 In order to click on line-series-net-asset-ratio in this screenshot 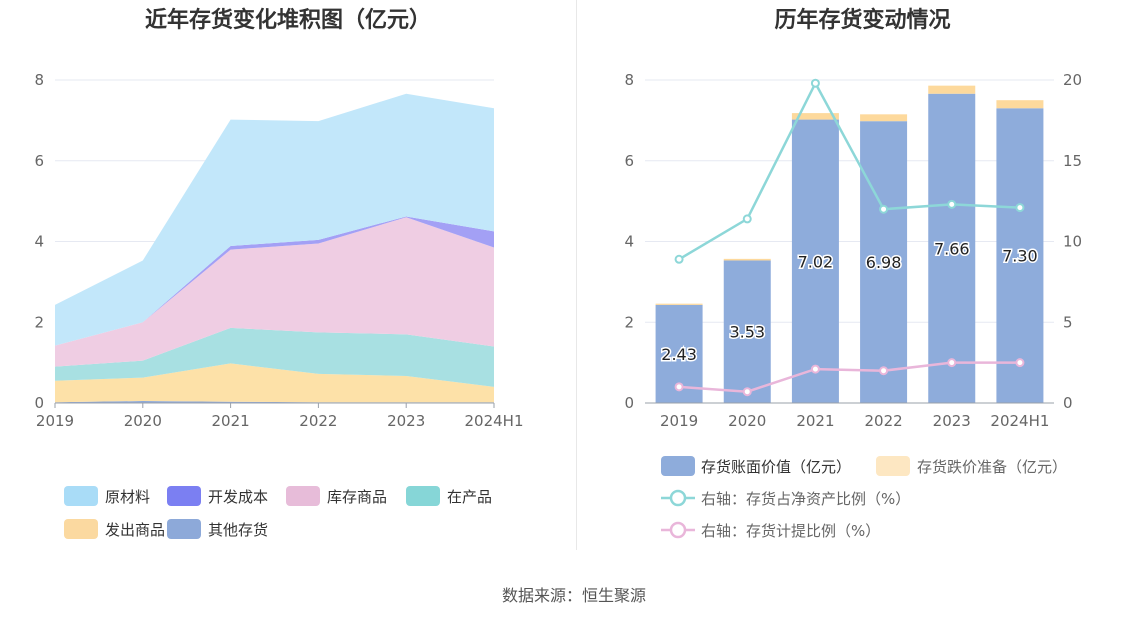, I will do `click(849, 170)`.